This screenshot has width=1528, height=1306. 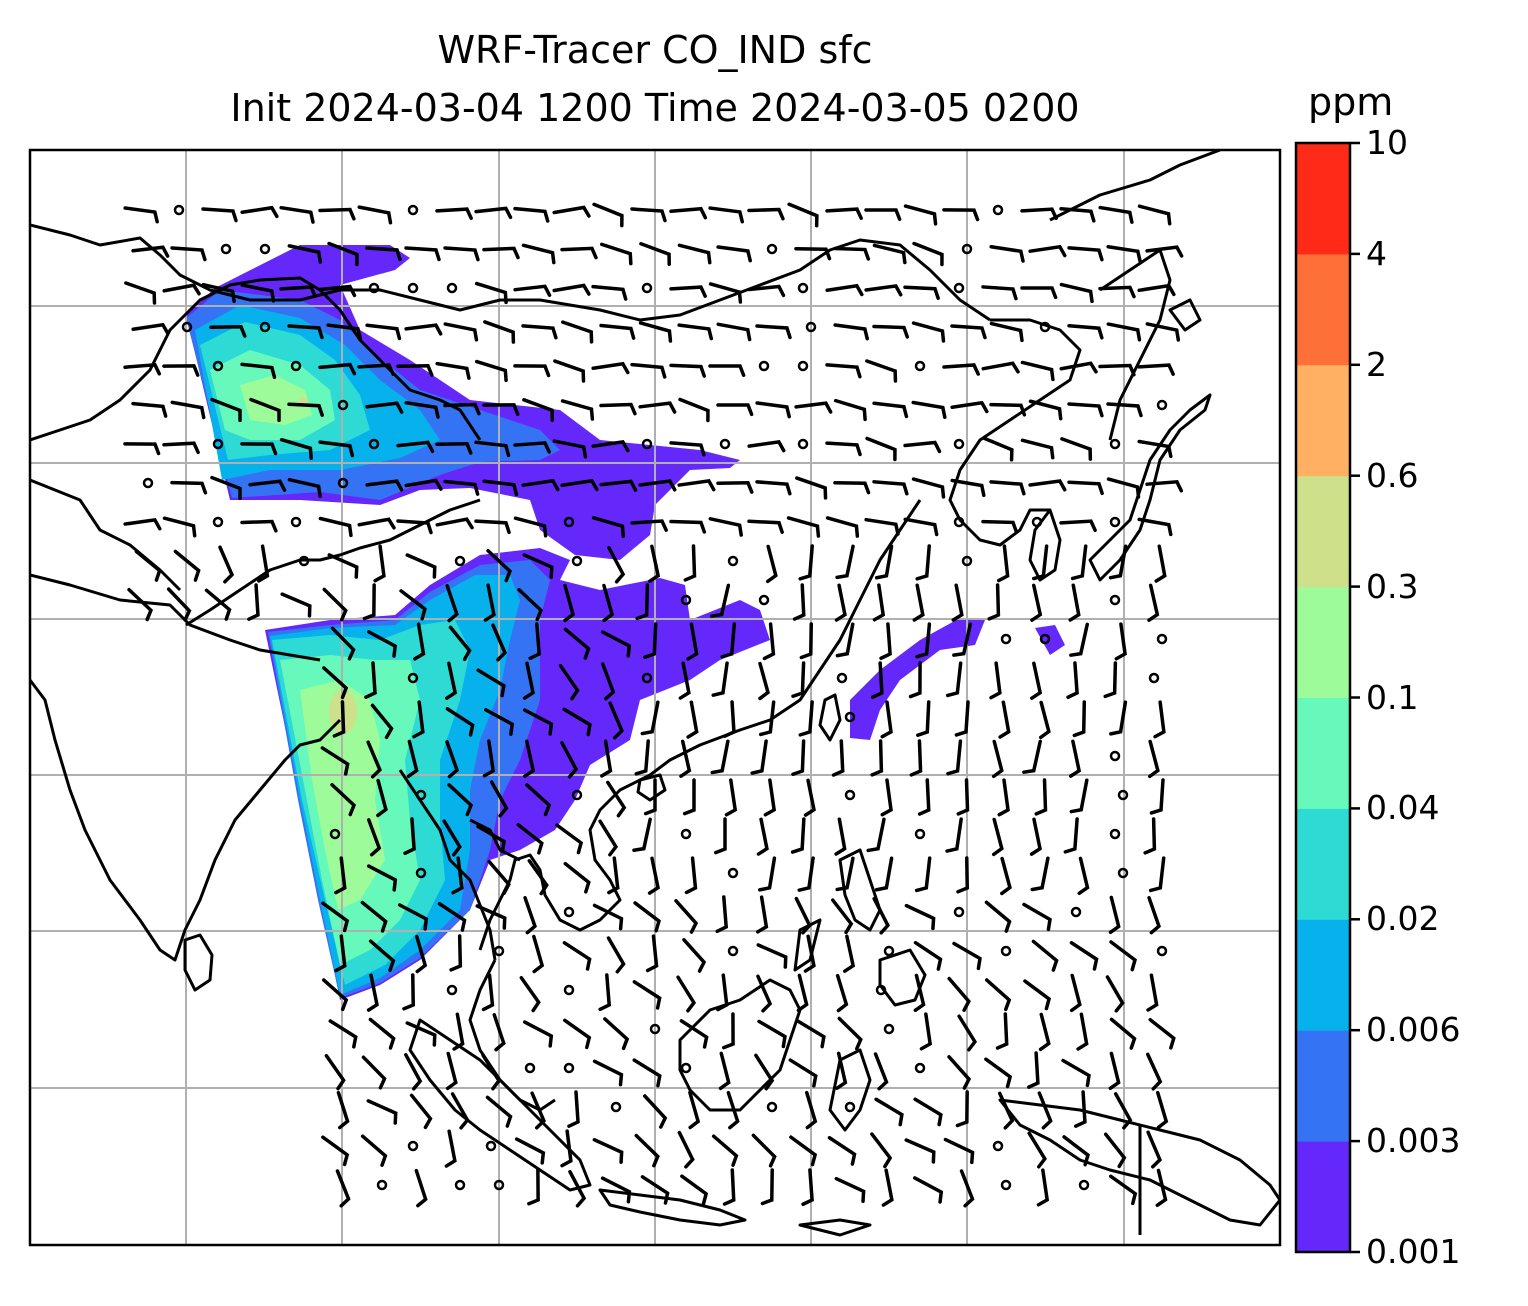 I want to click on map-title-line1: WRF-Tracer CO_IND sfc, so click(x=655, y=50).